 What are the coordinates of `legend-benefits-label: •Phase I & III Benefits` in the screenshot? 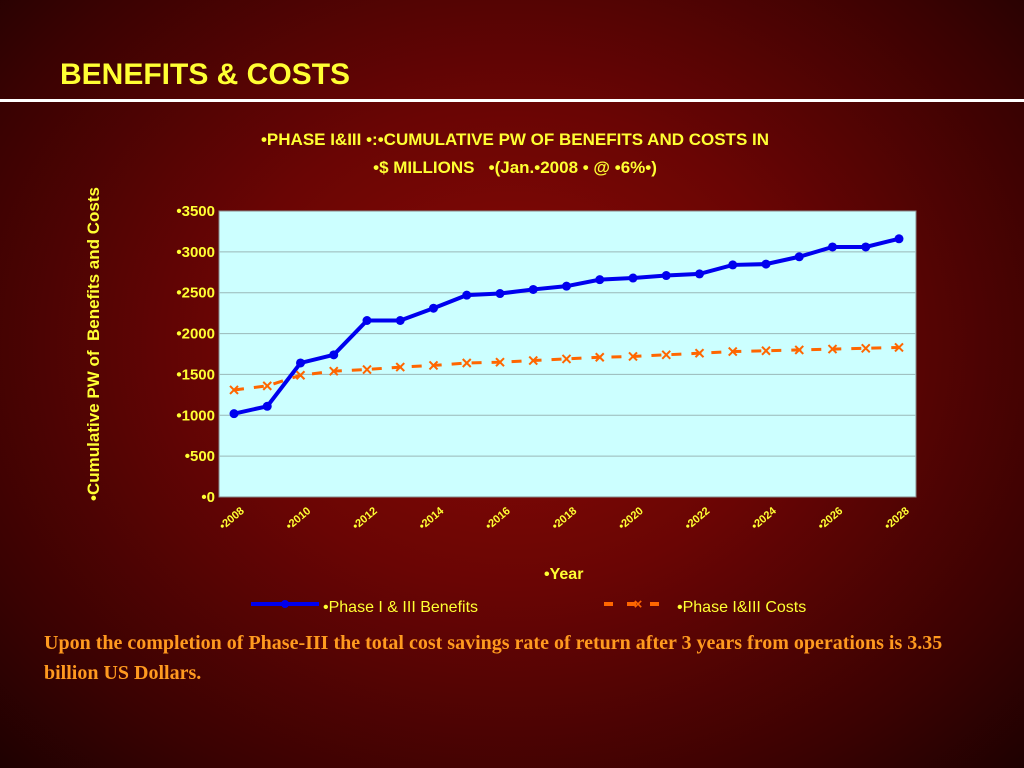 It's located at (401, 607).